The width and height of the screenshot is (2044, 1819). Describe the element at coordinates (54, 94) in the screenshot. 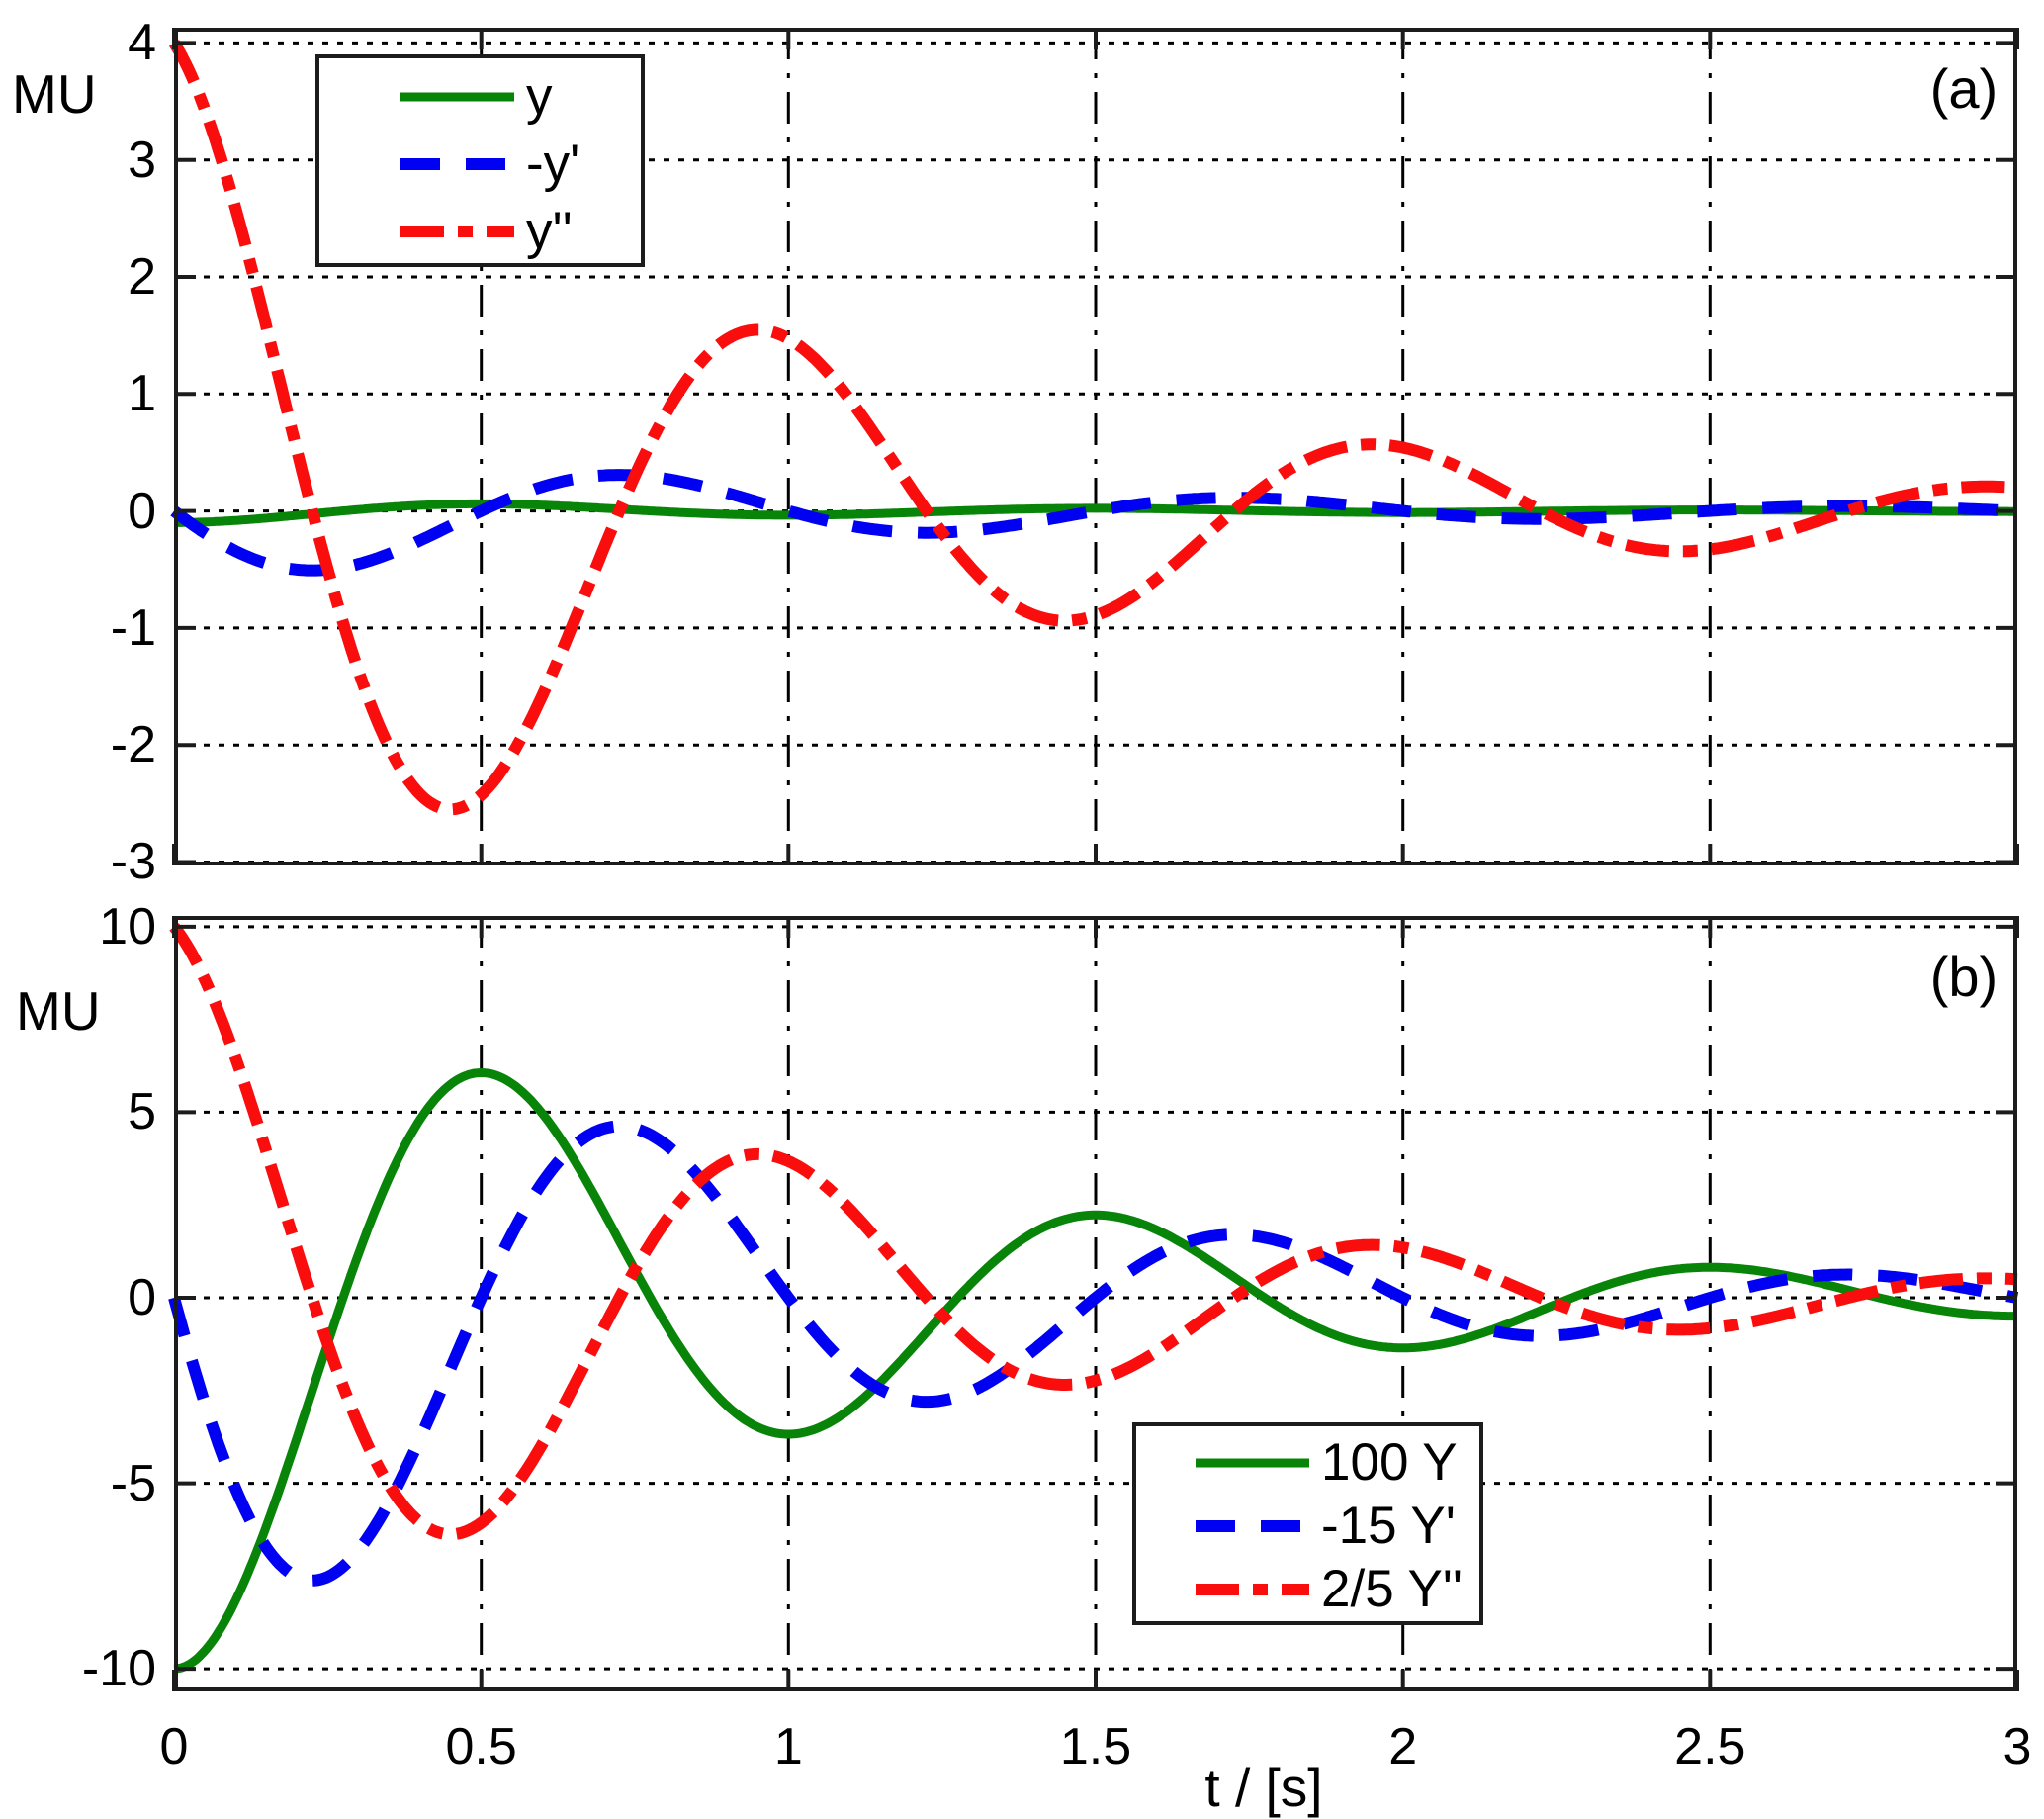

I see `ylabel-plot-a: MU` at that location.